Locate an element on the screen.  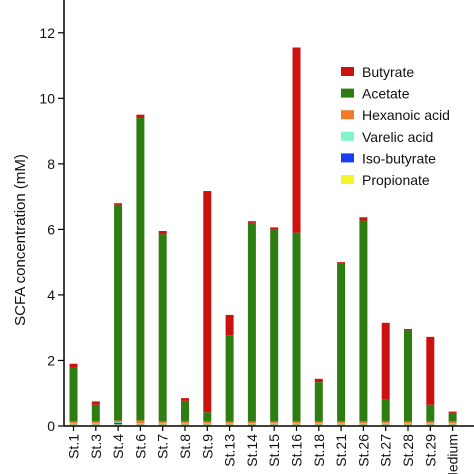
legend-label-butyrate: Butyrate is located at coordinates (388, 72).